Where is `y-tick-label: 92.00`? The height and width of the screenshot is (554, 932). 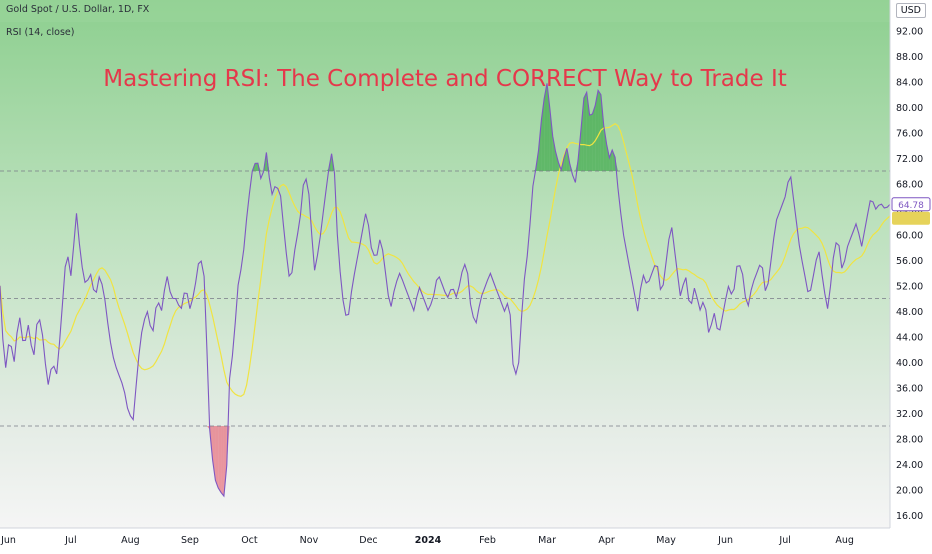
y-tick-label: 92.00 is located at coordinates (909, 31).